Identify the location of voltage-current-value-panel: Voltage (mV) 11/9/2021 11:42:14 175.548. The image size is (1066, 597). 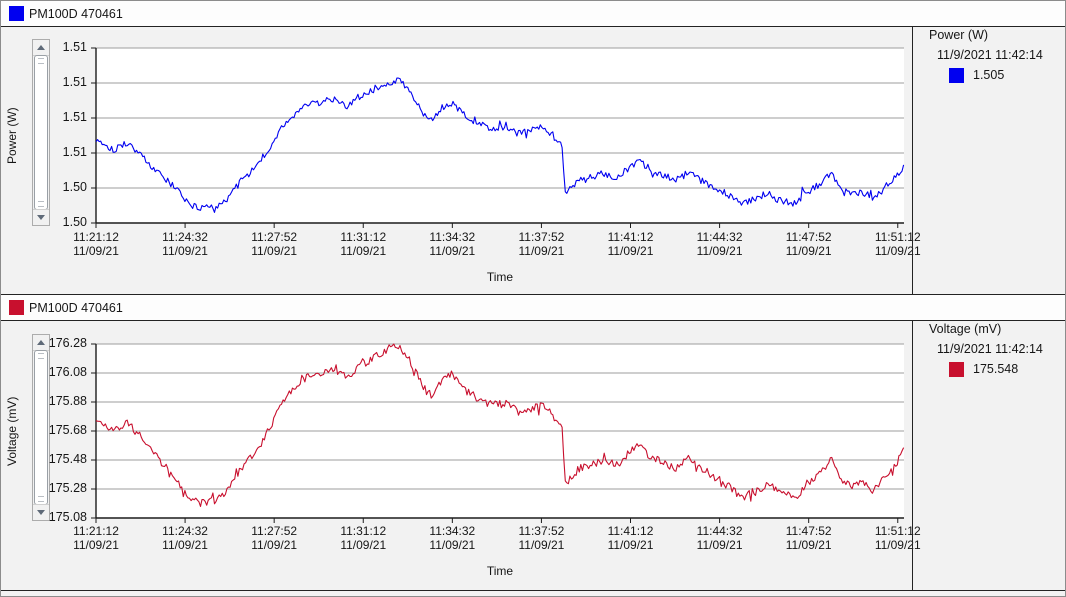
(989, 455).